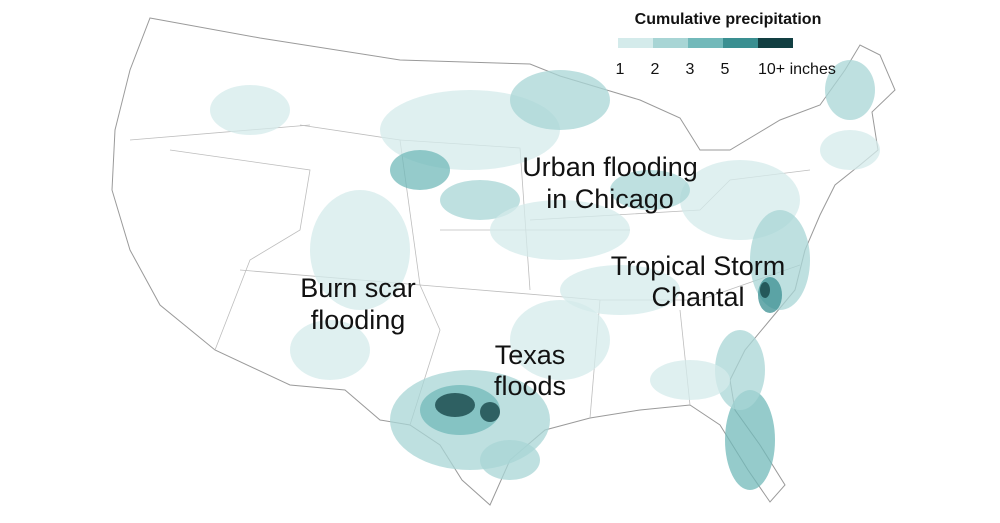 Image resolution: width=1000 pixels, height=523 pixels. What do you see at coordinates (726, 58) in the screenshot?
I see `legend: 1 2 3 5 10+ inches` at bounding box center [726, 58].